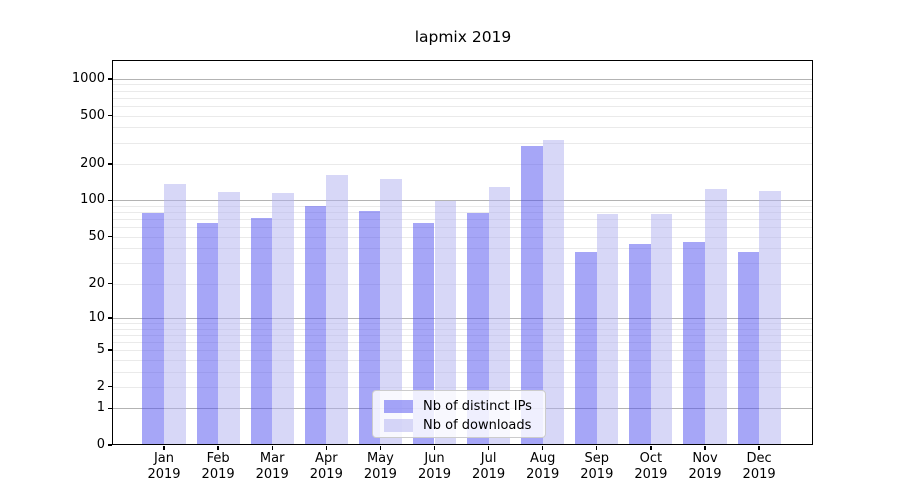 The image size is (900, 500). What do you see at coordinates (88, 78) in the screenshot?
I see `y-tick-label-1000: 1000` at bounding box center [88, 78].